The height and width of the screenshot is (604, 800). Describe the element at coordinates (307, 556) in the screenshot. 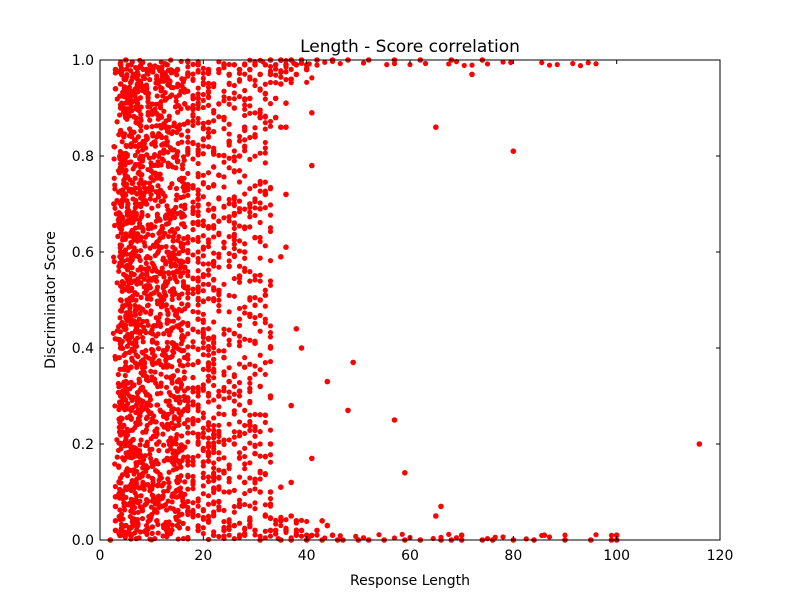

I see `x-tick-label: 40` at that location.